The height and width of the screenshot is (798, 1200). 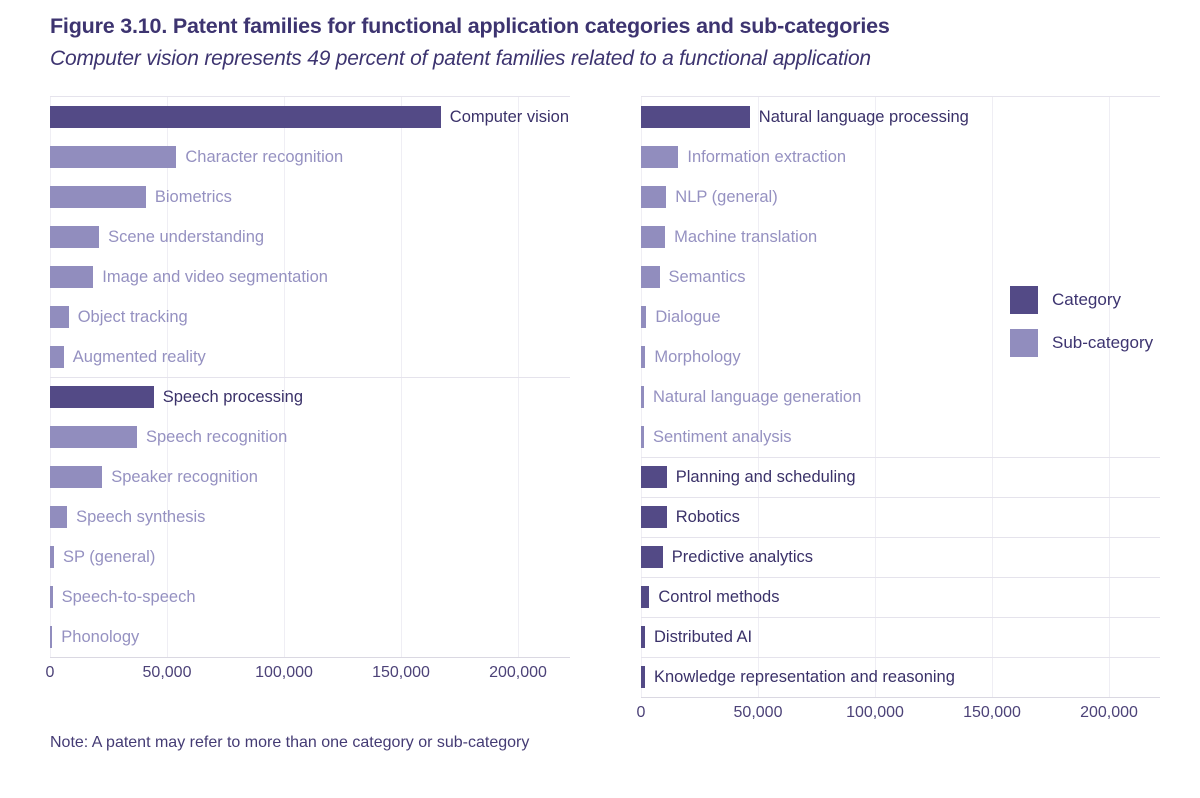 I want to click on category-swatch-icon, so click(x=1024, y=300).